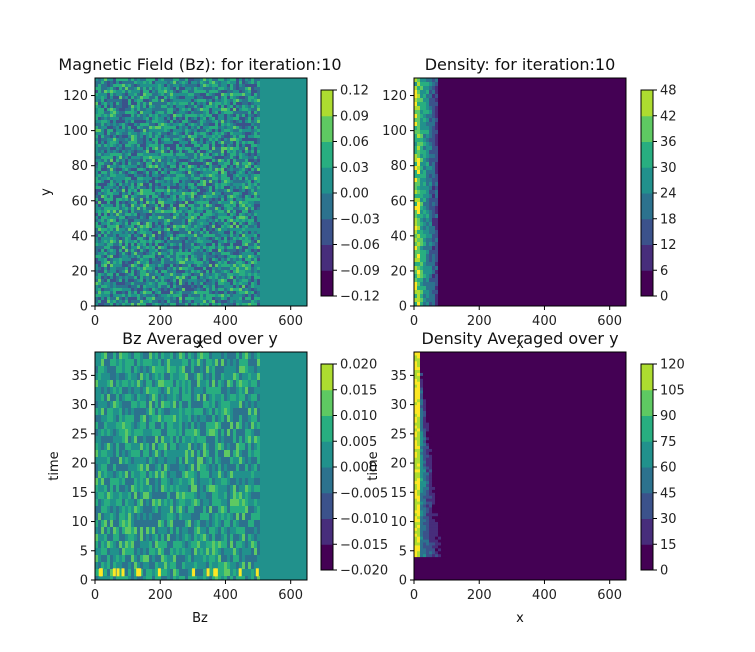 The height and width of the screenshot is (652, 755). I want to click on colorbar-tick-label: 0.00, so click(354, 194).